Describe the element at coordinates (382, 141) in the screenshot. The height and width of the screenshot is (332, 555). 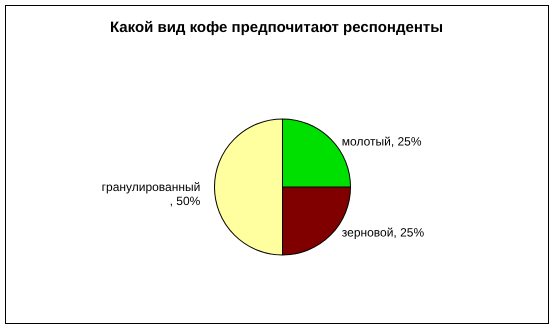
I see `slice-label: молотый, 25%` at that location.